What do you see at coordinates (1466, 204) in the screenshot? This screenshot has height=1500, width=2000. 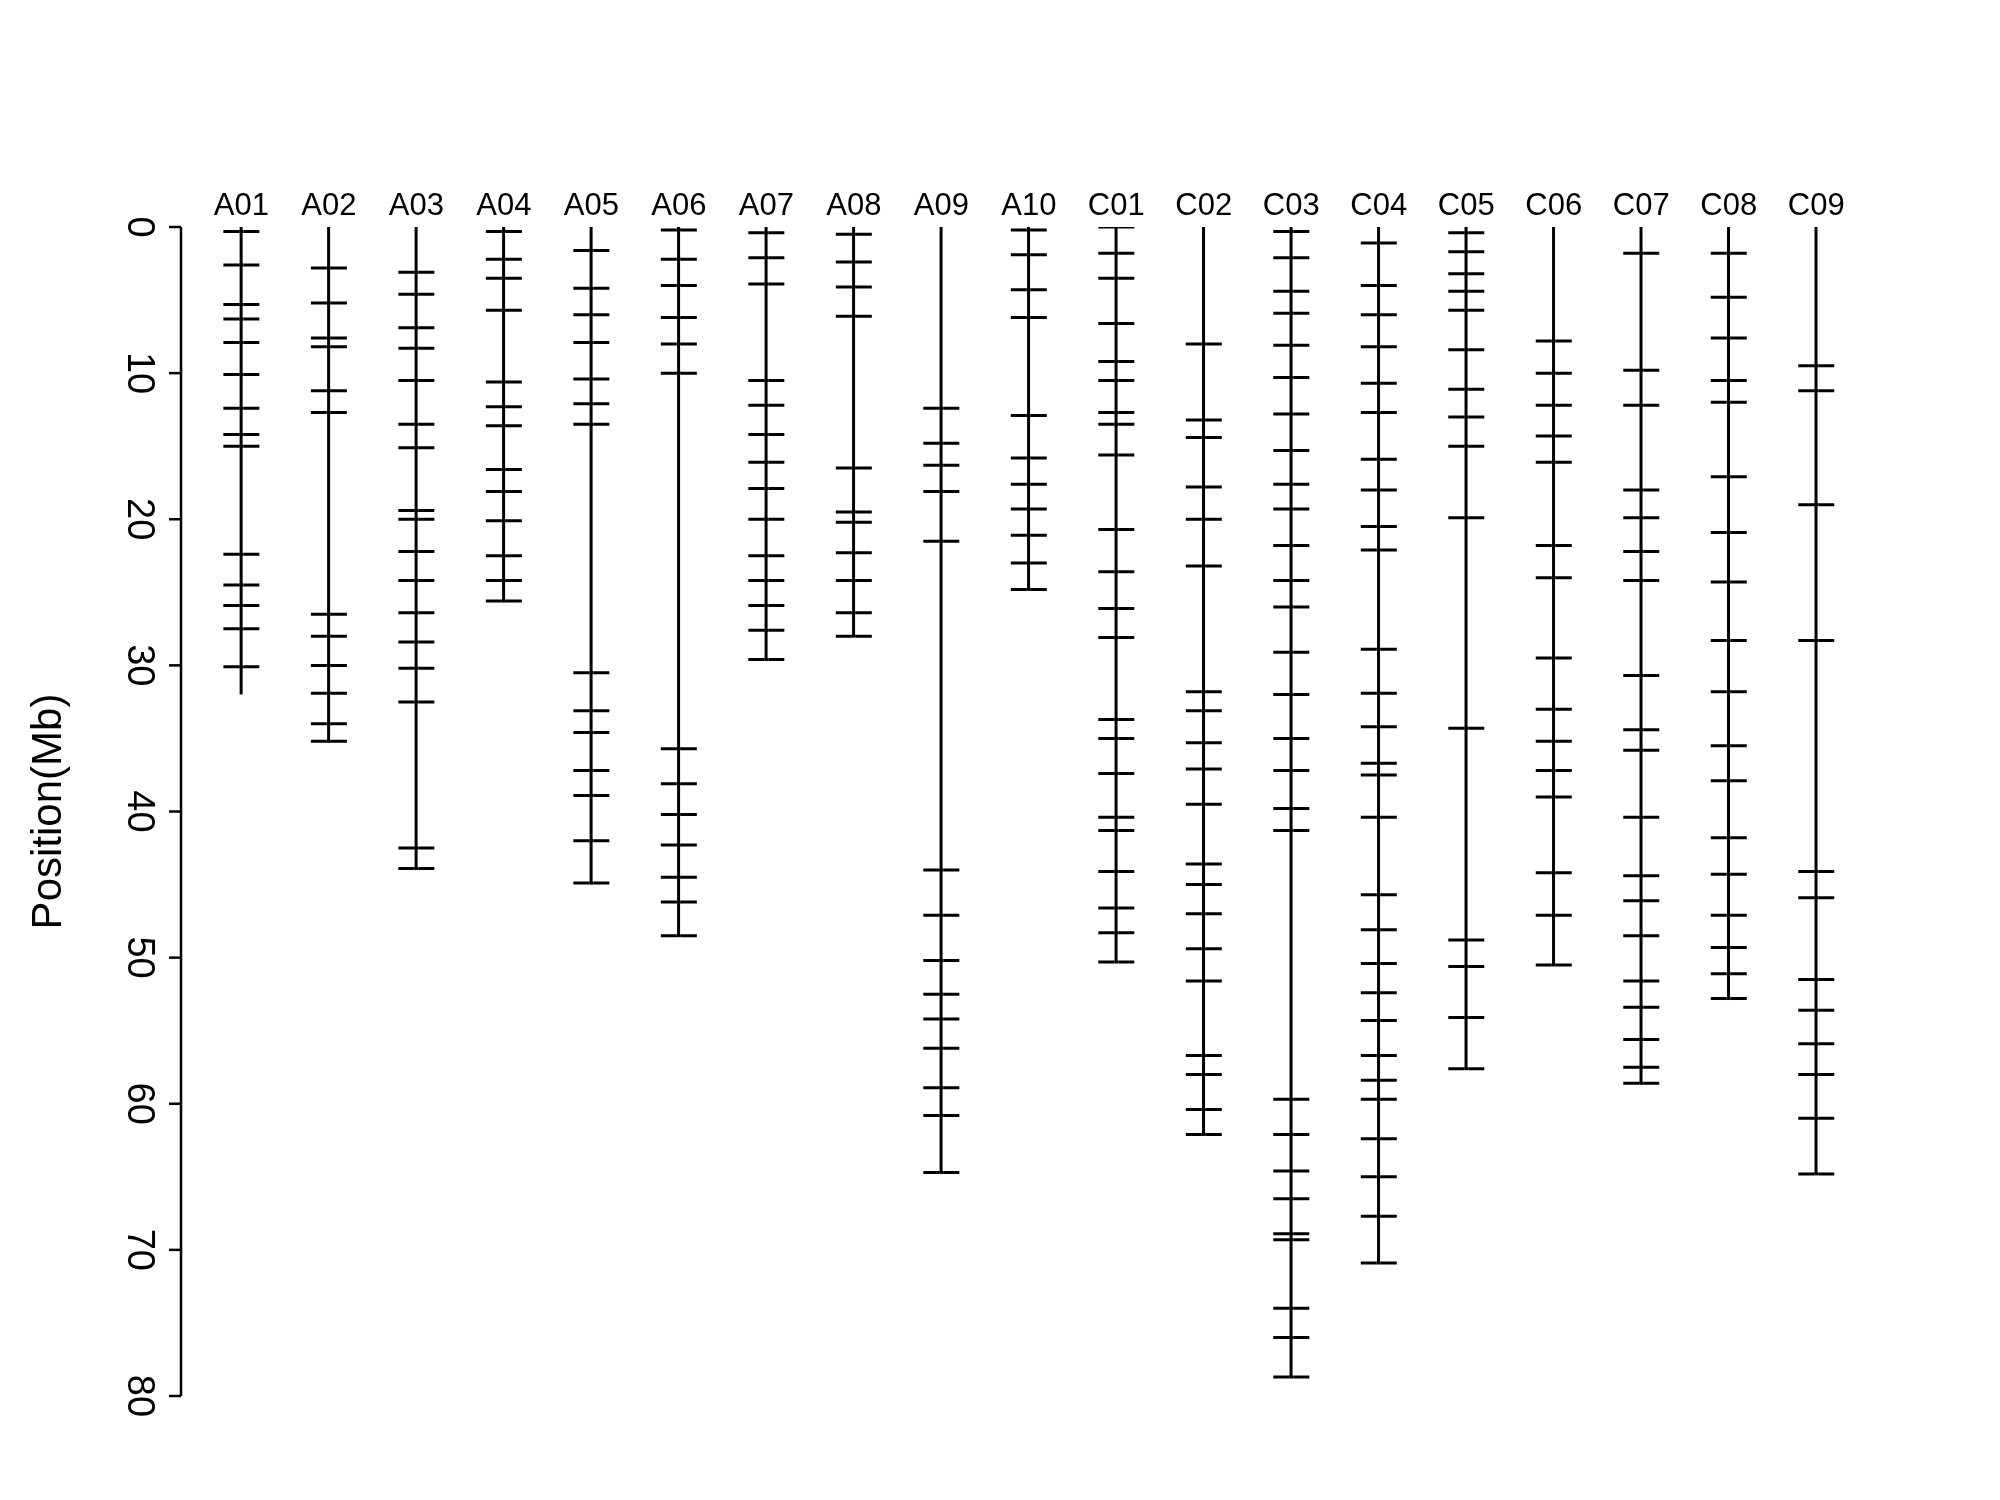 I see `x-tick-label: C05` at bounding box center [1466, 204].